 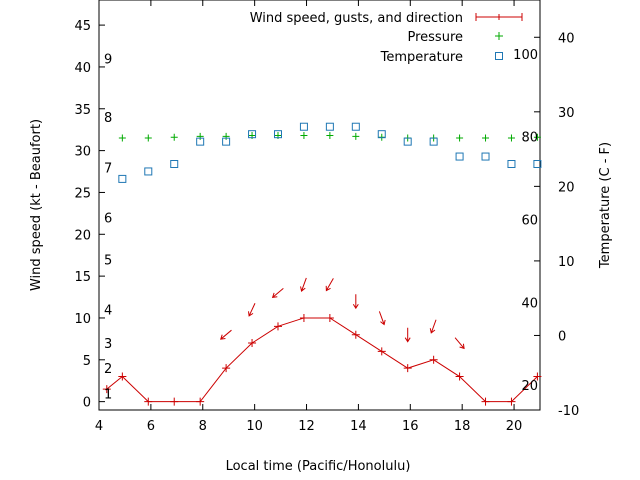 I want to click on beaufort-label: 7, so click(x=108, y=168).